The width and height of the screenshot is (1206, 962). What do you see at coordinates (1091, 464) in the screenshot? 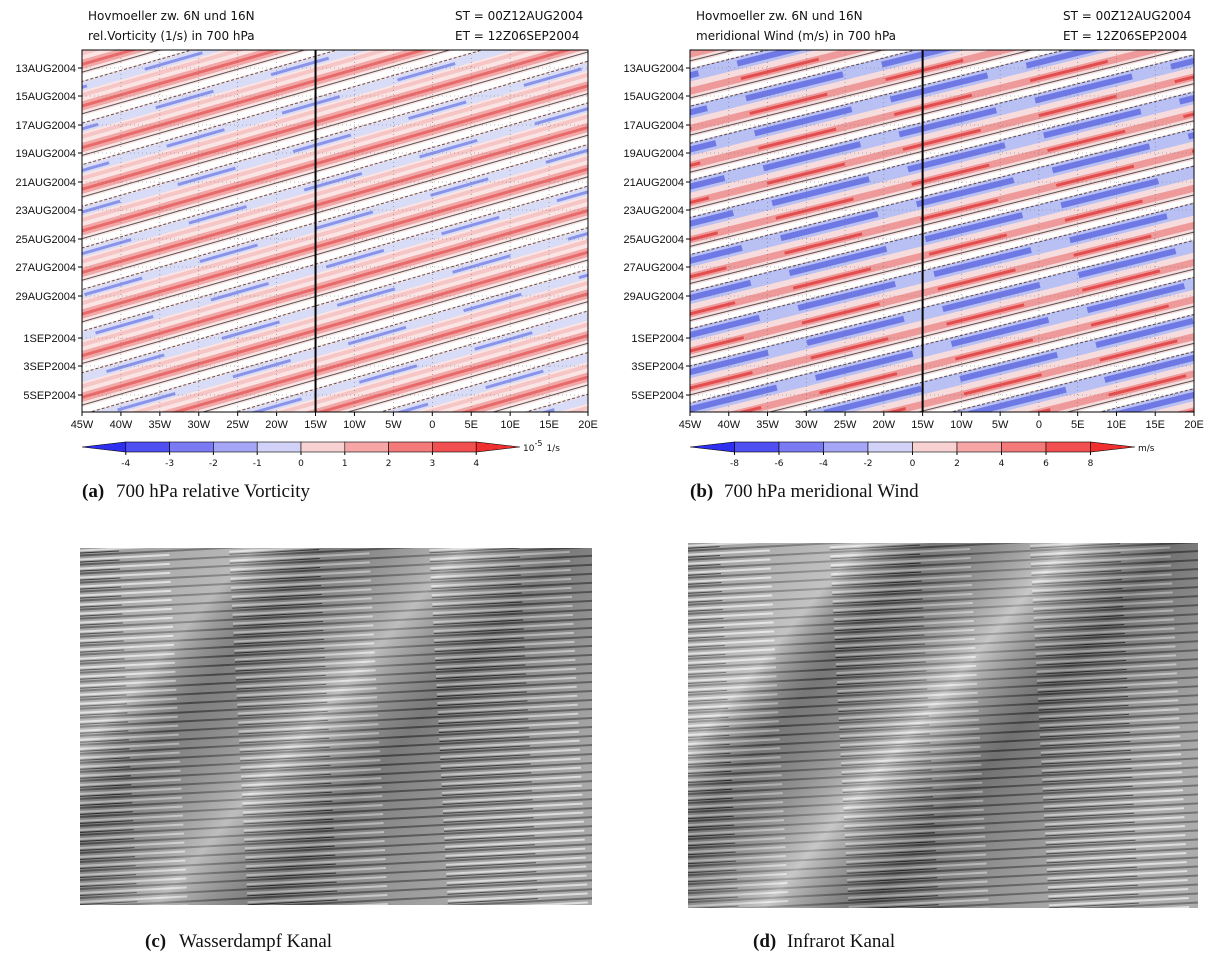
I see `colorbar-label: 8` at bounding box center [1091, 464].